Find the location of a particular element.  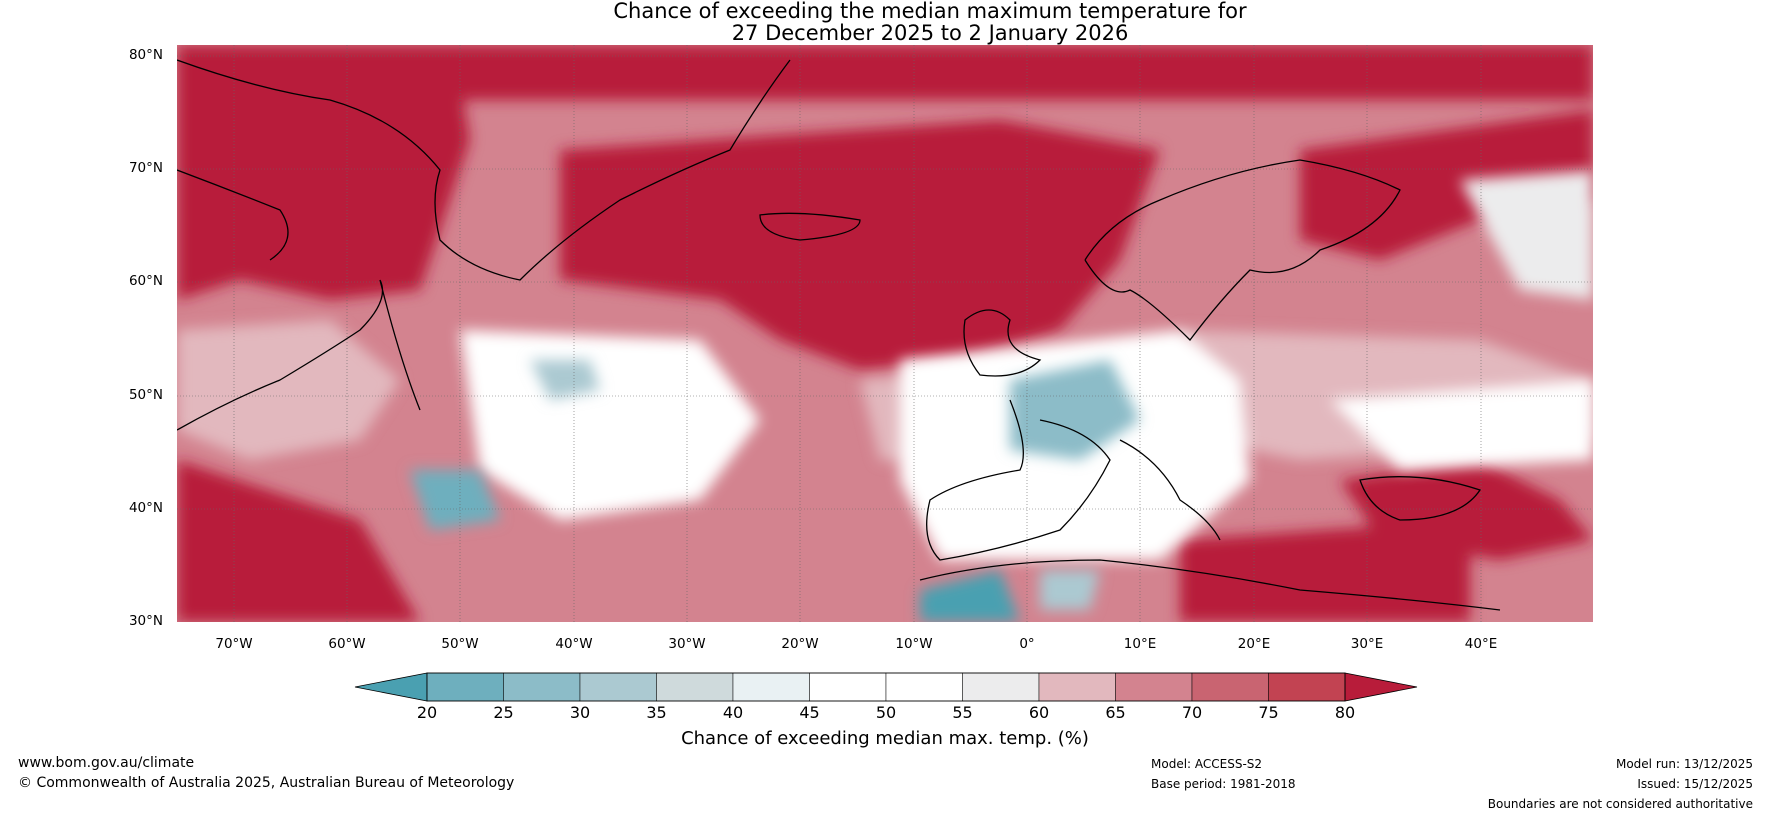

greenland-west-warm-region is located at coordinates (323, 180).